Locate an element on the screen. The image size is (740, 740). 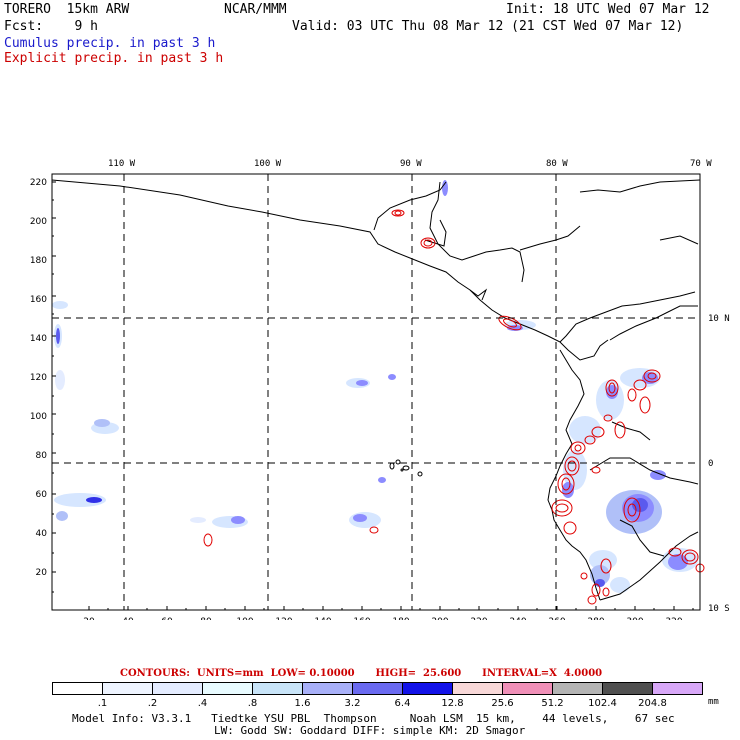
y-tick-label: 60 is located at coordinates (42, 495).